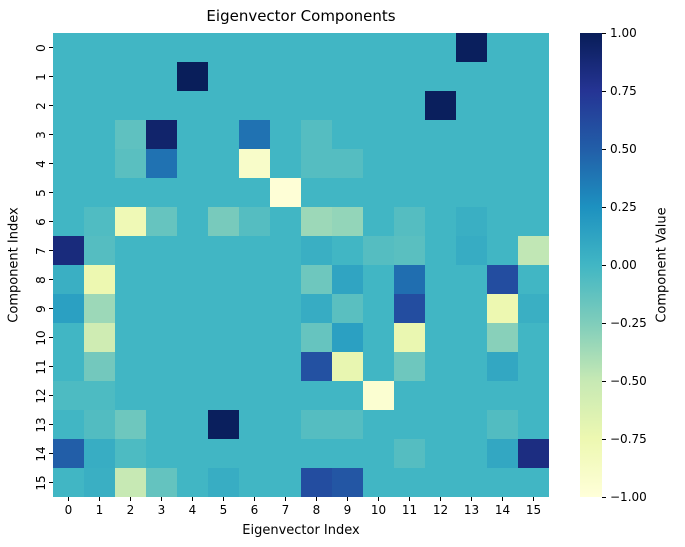  Describe the element at coordinates (623, 33) in the screenshot. I see `colorbar-tick-label: 1.00` at that location.